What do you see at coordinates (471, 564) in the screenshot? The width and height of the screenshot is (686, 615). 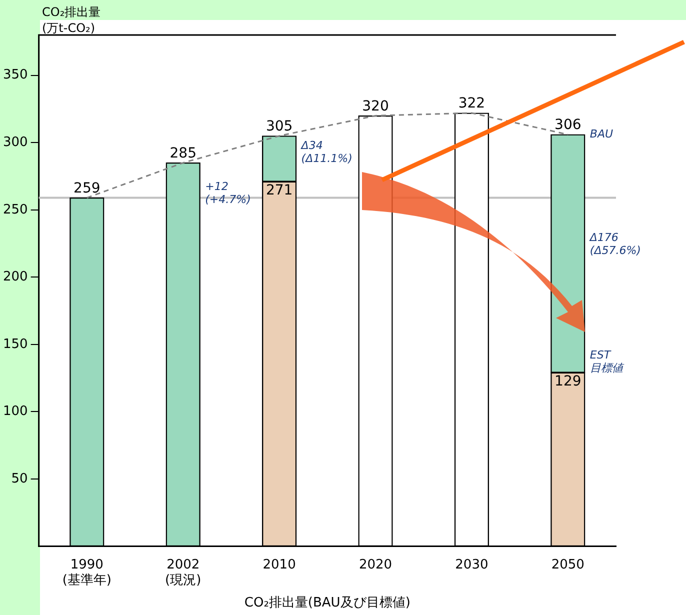 I see `x-tick-label: 2030` at bounding box center [471, 564].